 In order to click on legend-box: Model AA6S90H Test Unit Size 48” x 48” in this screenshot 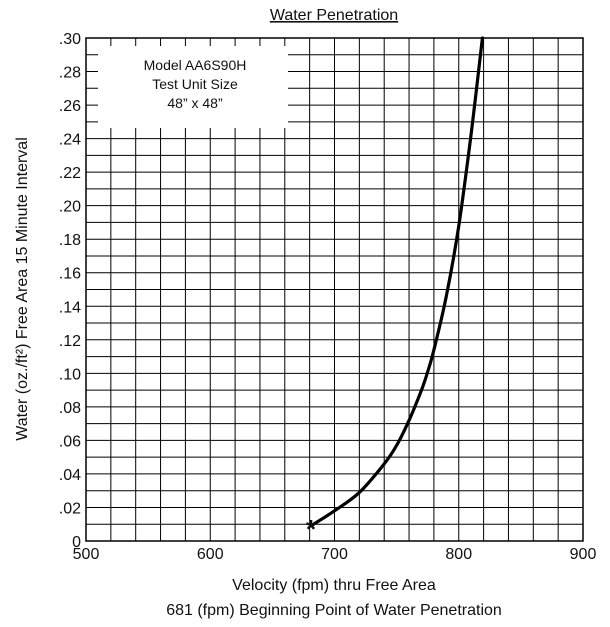, I will do `click(193, 87)`.